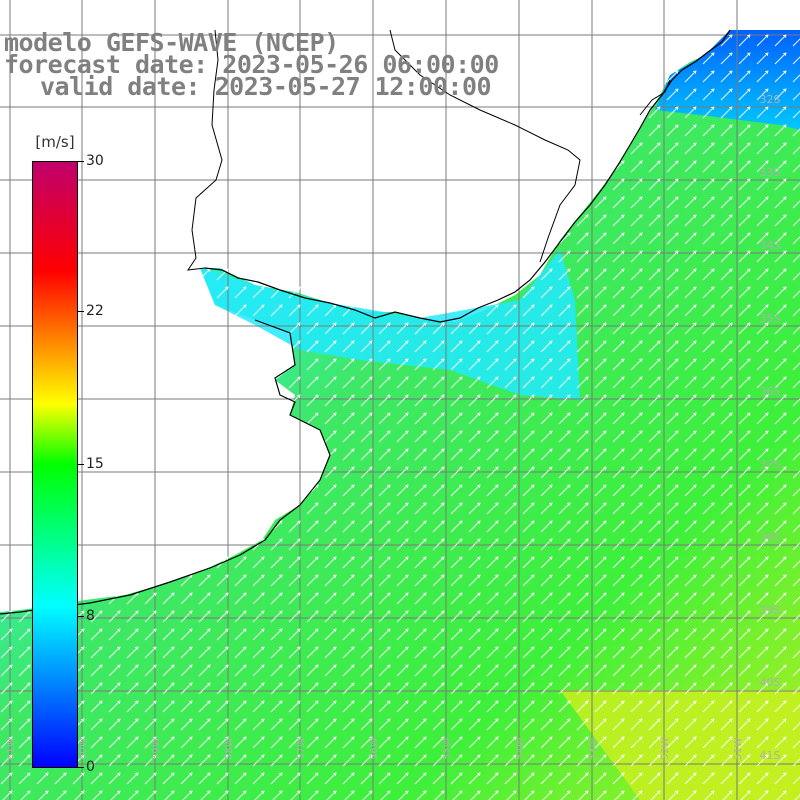  What do you see at coordinates (81, 464) in the screenshot?
I see `colorbar-tickmark` at bounding box center [81, 464].